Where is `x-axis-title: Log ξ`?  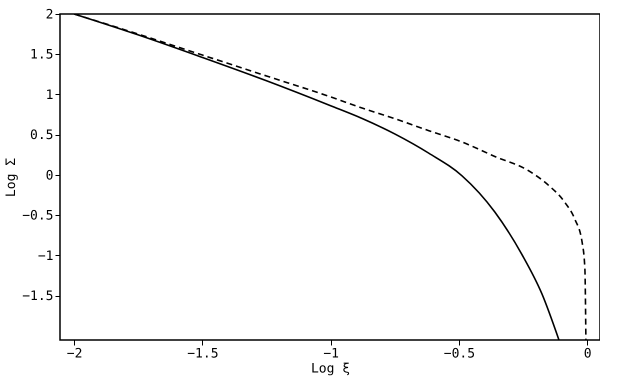
x-axis-title: Log ξ is located at coordinates (330, 369).